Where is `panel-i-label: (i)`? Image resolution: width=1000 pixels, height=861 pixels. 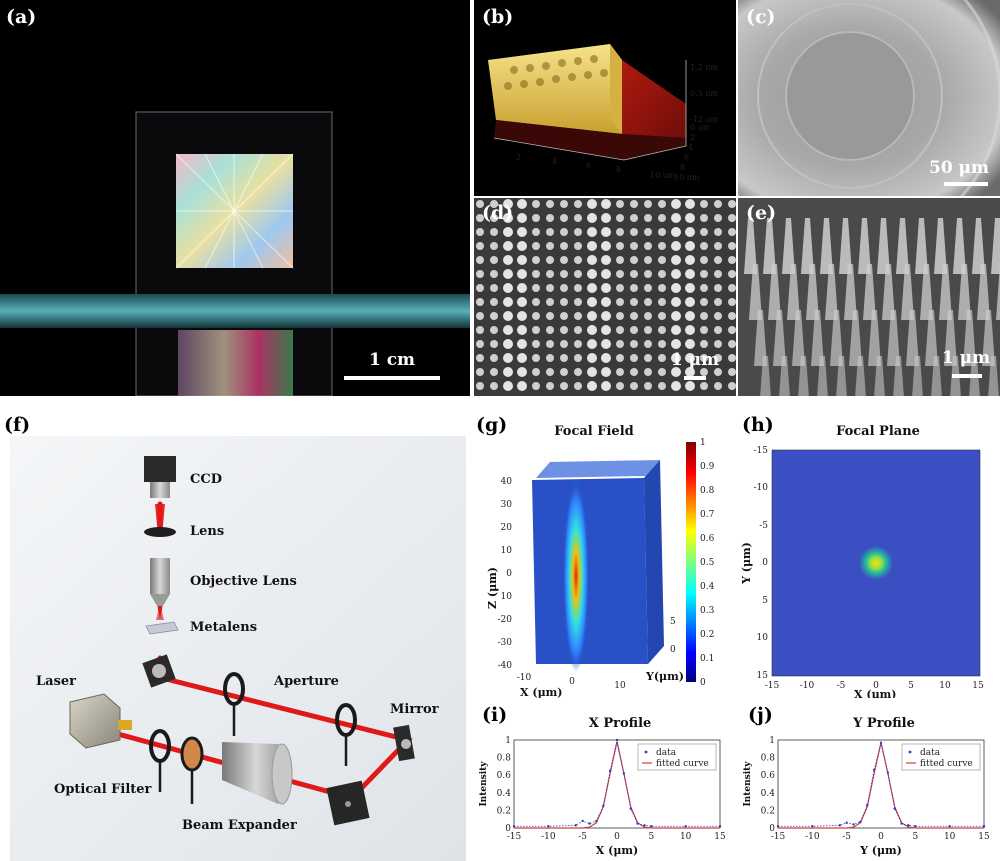
panel-i-label: (i) is located at coordinates (495, 715).